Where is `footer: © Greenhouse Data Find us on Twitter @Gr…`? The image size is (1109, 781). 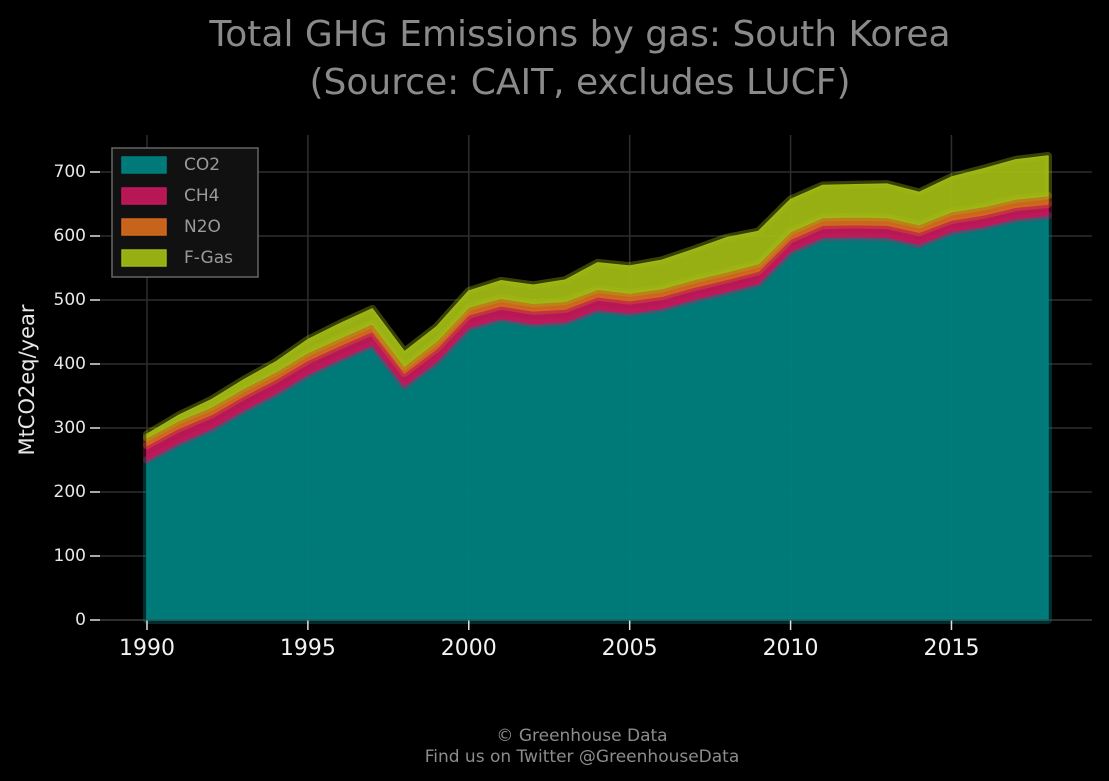
footer: © Greenhouse Data Find us on Twitter @Gr… is located at coordinates (582, 746).